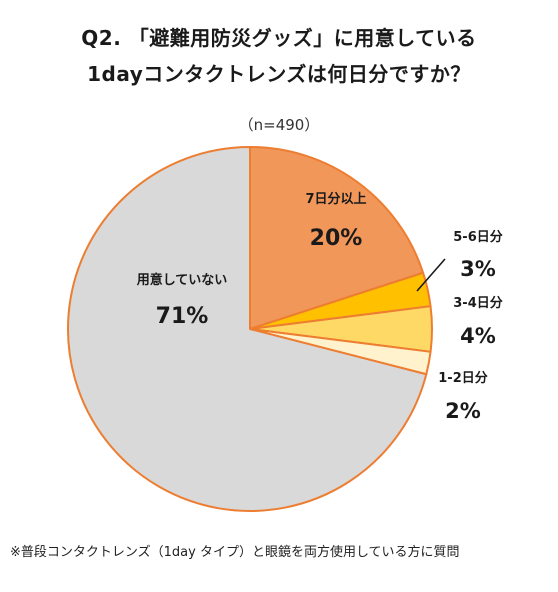  Describe the element at coordinates (335, 199) in the screenshot. I see `slice-label: 7日分以上` at that location.